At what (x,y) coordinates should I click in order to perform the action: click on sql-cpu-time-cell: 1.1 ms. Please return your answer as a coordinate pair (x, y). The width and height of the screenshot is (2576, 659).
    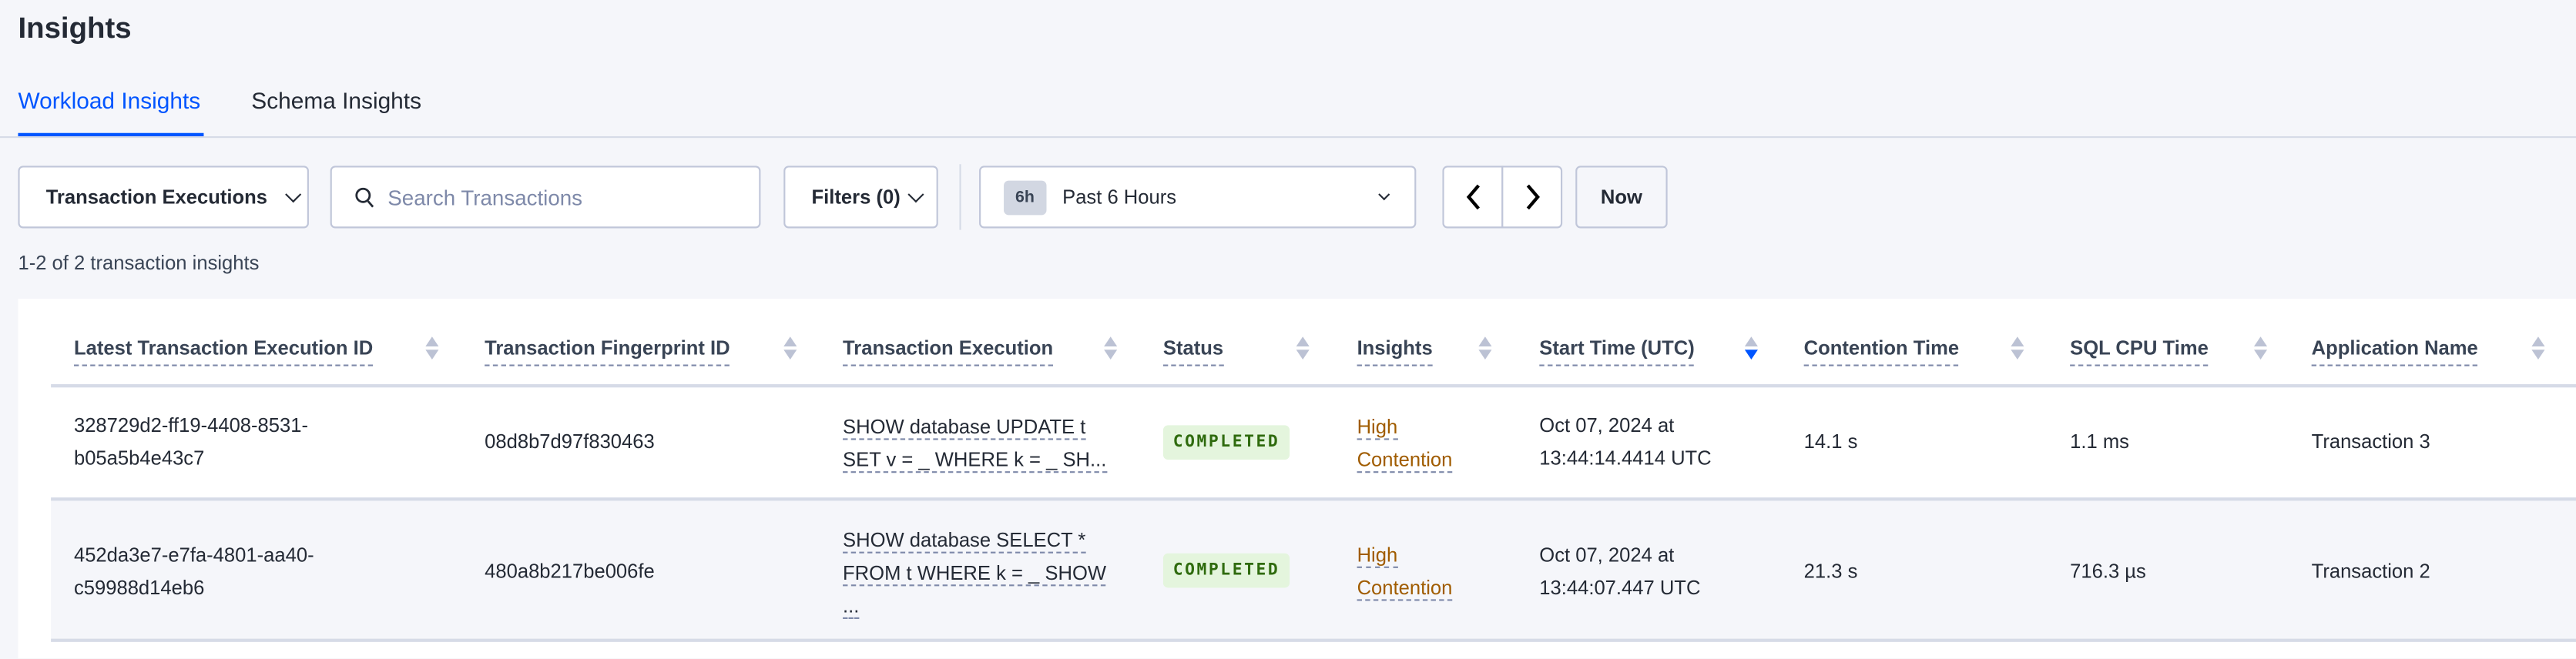
    Looking at the image, I should click on (2099, 441).